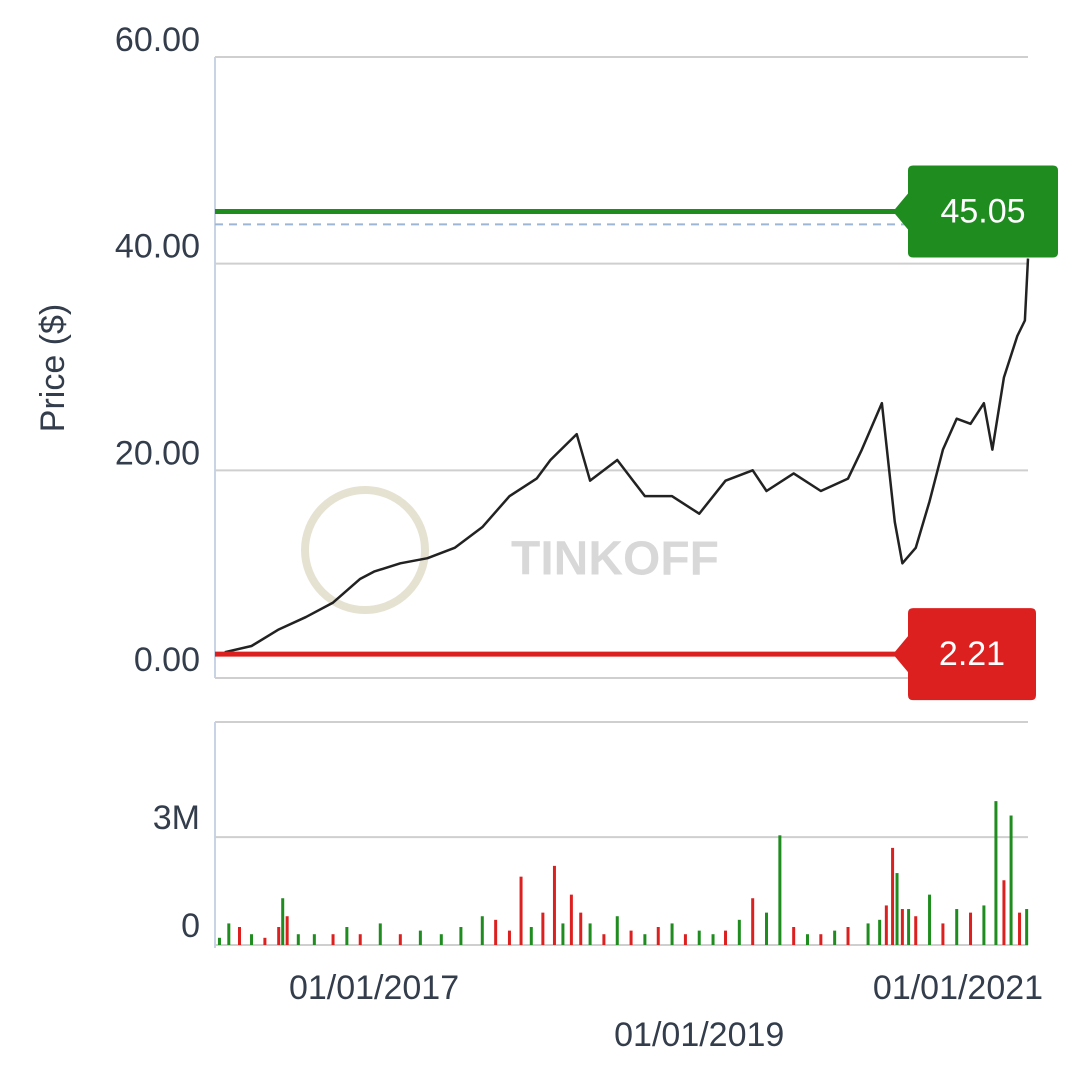 The image size is (1080, 1086). I want to click on y-tick-label: 20.00, so click(157, 453).